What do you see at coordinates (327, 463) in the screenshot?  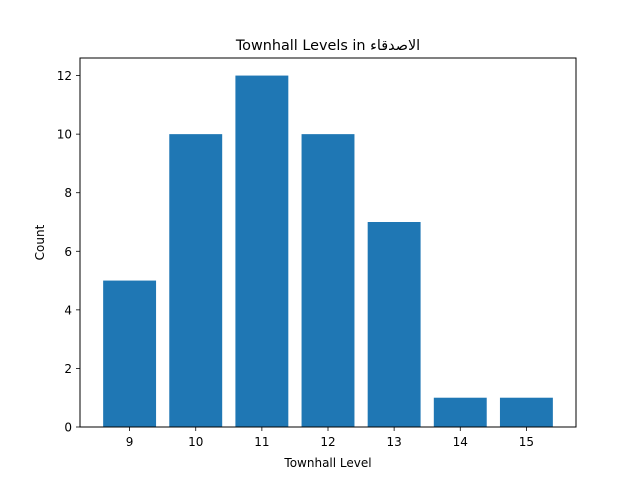 I see `x-axis-label: Townhall Level` at bounding box center [327, 463].